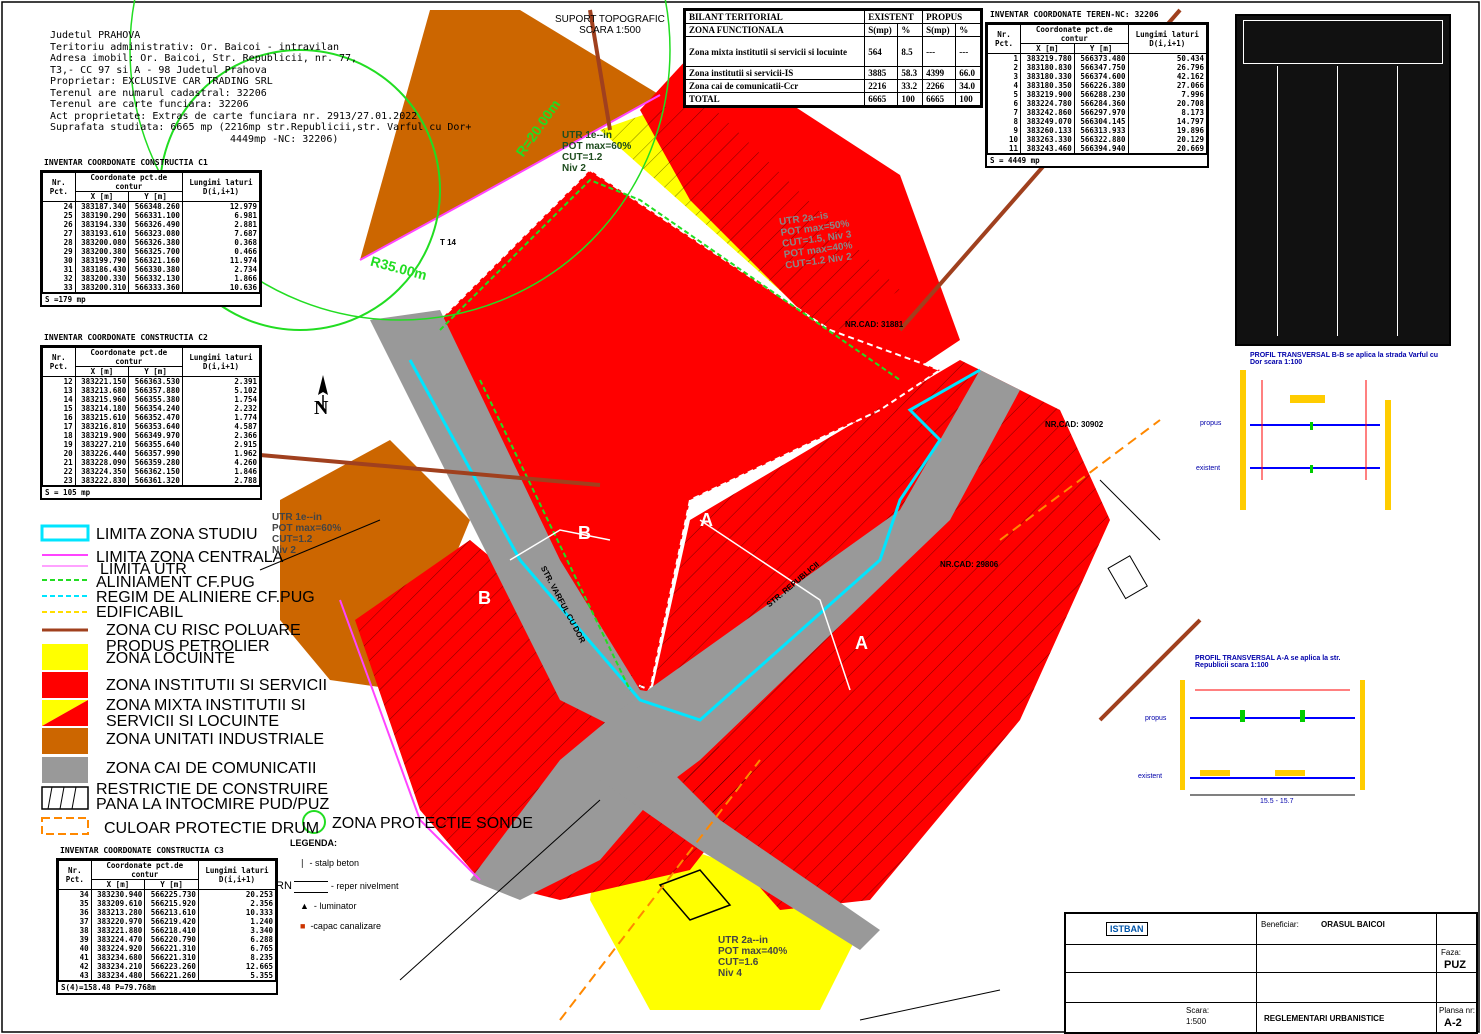 The image size is (1481, 1034). I want to click on table-cell: 566218.410, so click(171, 930).